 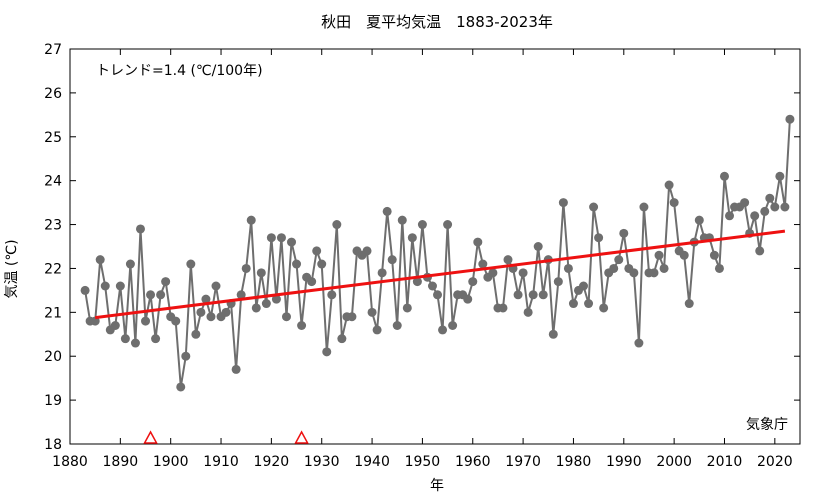 What do you see at coordinates (674, 462) in the screenshot?
I see `x-tick-label: 2000` at bounding box center [674, 462].